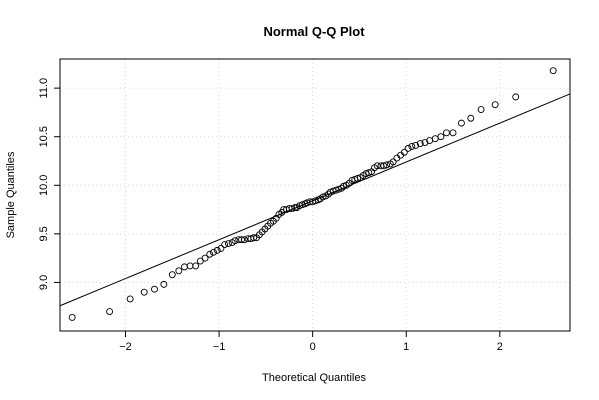 Image resolution: width=599 pixels, height=400 pixels. I want to click on x-tick-label: 1, so click(406, 347).